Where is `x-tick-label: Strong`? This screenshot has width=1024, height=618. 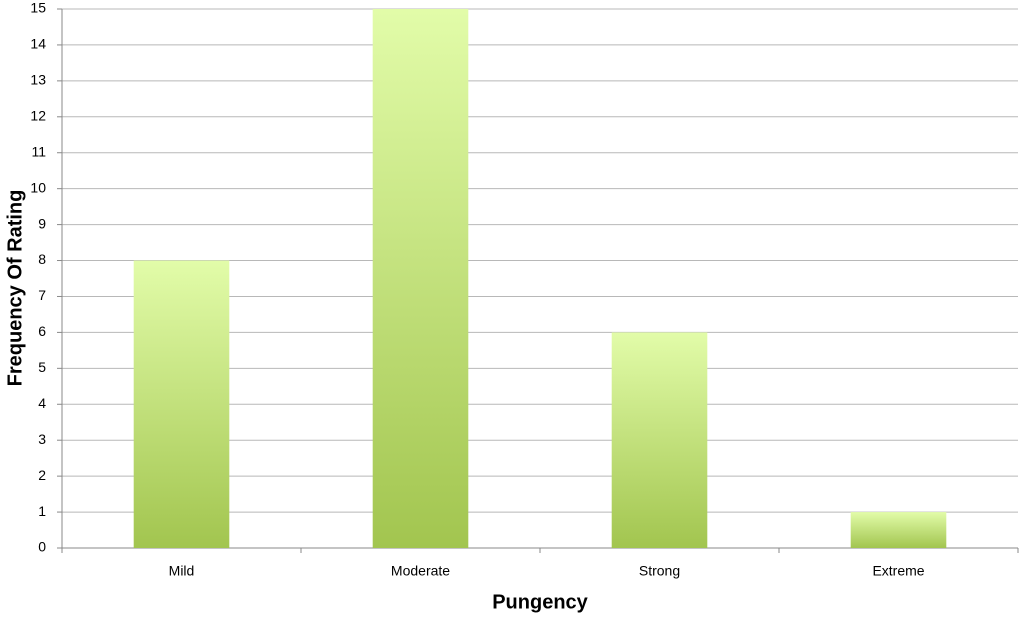 x-tick-label: Strong is located at coordinates (659, 571).